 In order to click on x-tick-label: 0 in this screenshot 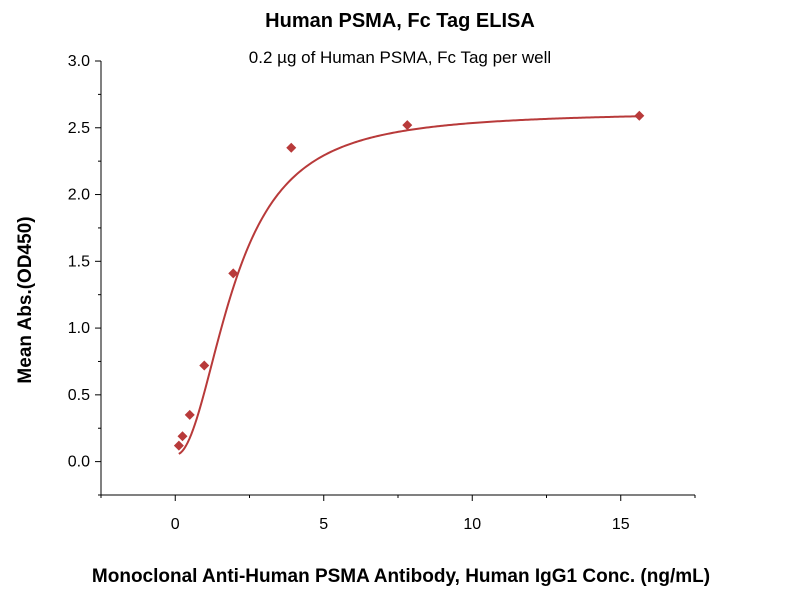, I will do `click(175, 524)`.